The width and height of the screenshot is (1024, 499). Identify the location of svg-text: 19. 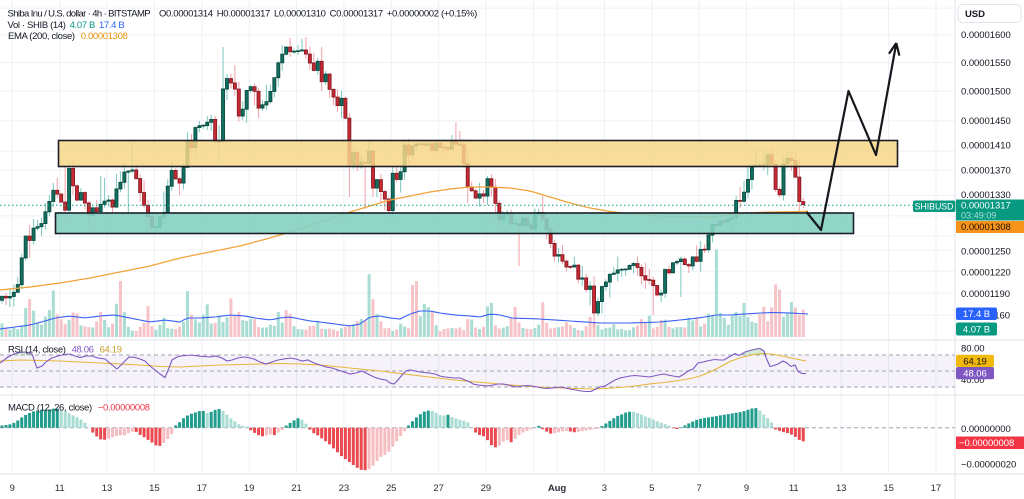
(249, 488).